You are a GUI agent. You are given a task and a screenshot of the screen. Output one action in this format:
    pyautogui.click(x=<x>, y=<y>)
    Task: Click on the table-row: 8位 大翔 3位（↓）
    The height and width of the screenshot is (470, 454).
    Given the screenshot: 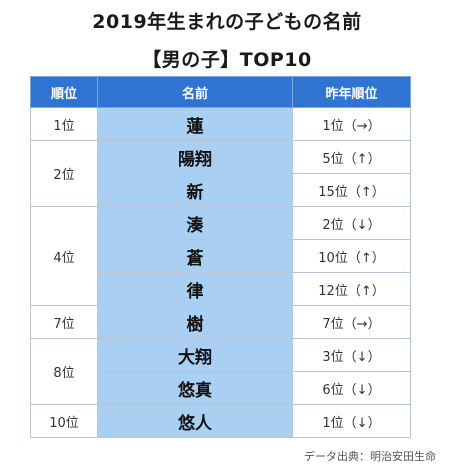 What is the action you would take?
    pyautogui.click(x=220, y=371)
    